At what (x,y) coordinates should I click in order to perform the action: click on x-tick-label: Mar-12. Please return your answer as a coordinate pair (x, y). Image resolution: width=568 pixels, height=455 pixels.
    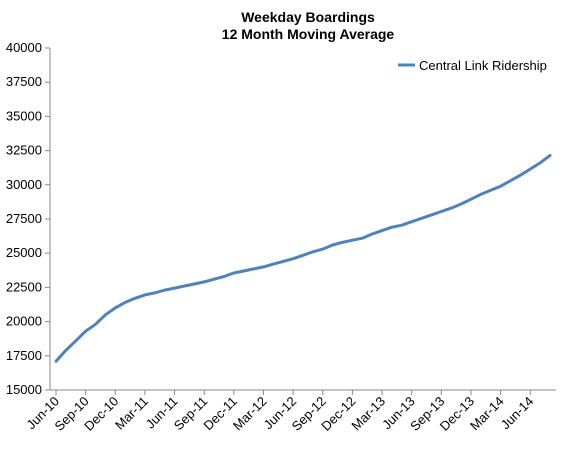
    Looking at the image, I should click on (250, 414).